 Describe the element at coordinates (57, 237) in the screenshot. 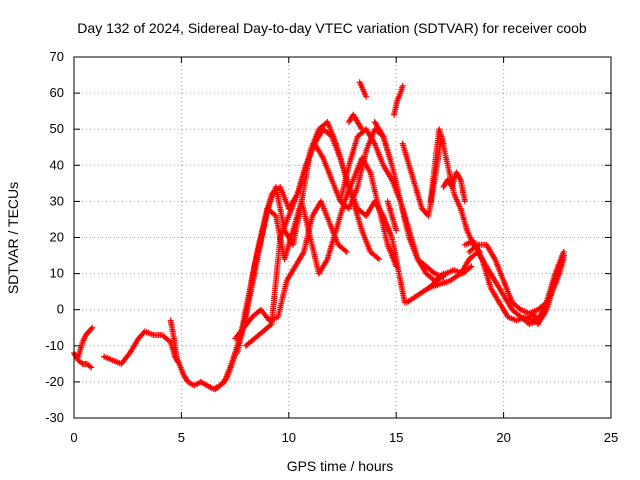

I see `y-tick-label: 20` at that location.